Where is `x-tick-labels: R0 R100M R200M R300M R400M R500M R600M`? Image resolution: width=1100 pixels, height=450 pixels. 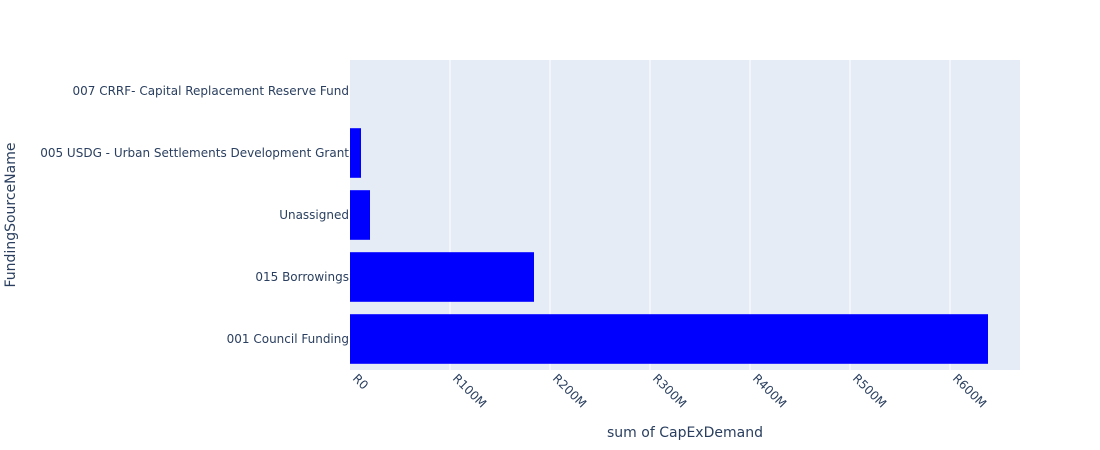
x-tick-labels: R0 R100M R200M R300M R400M R500M R600M is located at coordinates (669, 390).